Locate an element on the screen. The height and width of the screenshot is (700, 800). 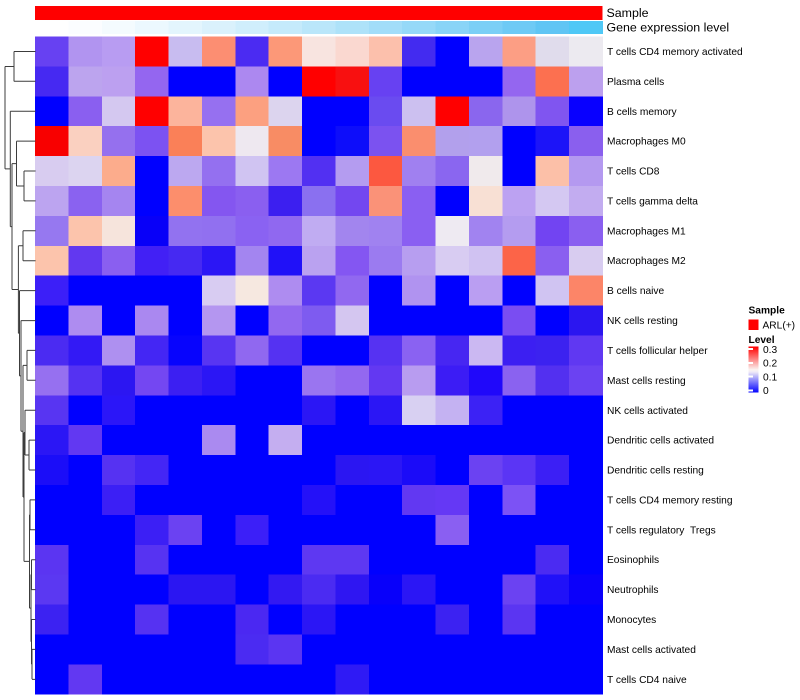
svg-text: B cells naive is located at coordinates (636, 291).